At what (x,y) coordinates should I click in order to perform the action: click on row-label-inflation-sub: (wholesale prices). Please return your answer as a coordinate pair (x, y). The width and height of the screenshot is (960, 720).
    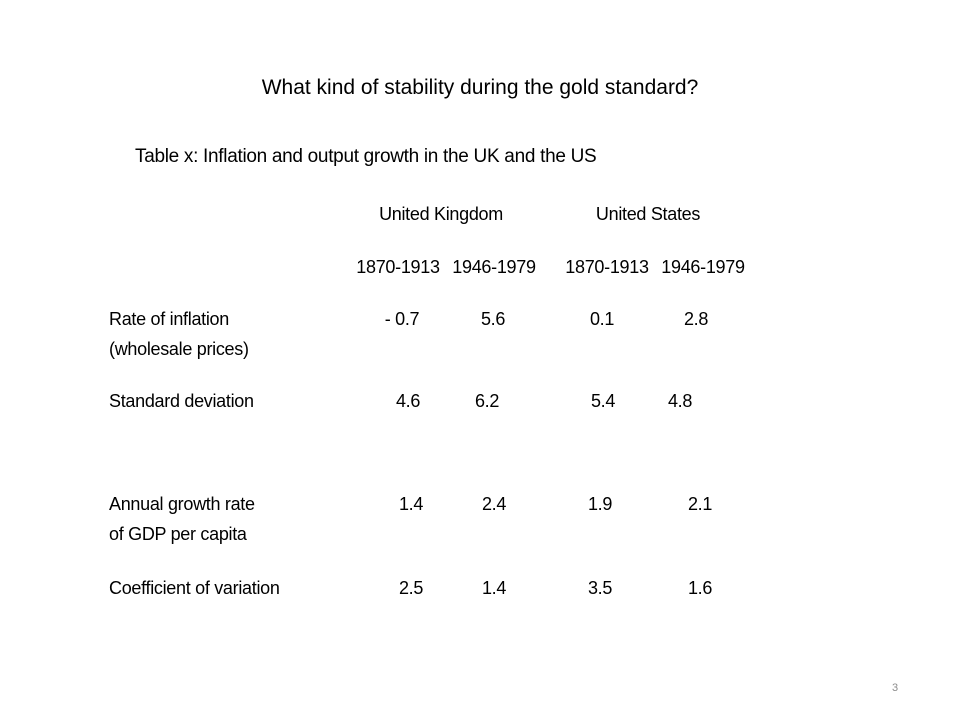
    Looking at the image, I should click on (179, 349).